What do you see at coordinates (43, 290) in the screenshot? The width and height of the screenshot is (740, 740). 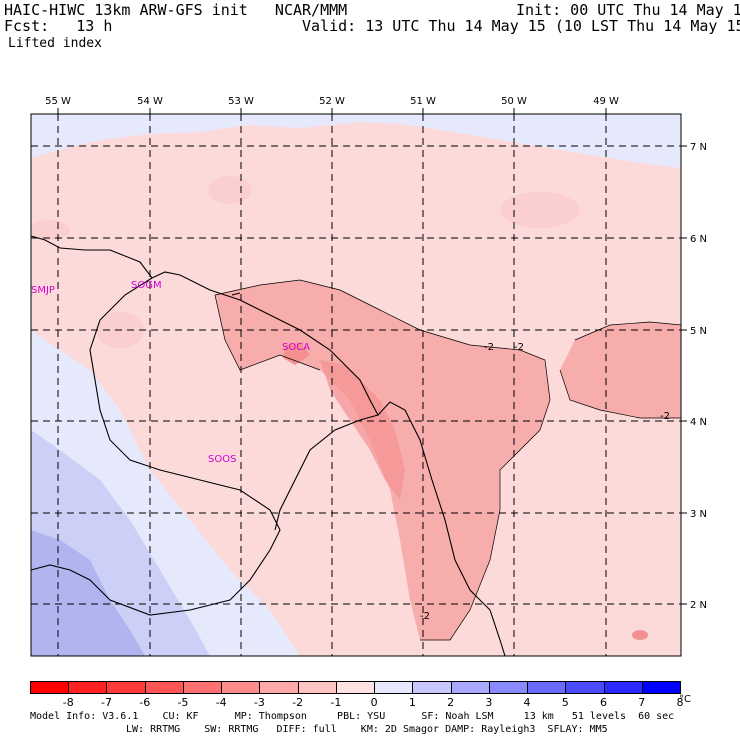 I see `station-label: SMJP` at bounding box center [43, 290].